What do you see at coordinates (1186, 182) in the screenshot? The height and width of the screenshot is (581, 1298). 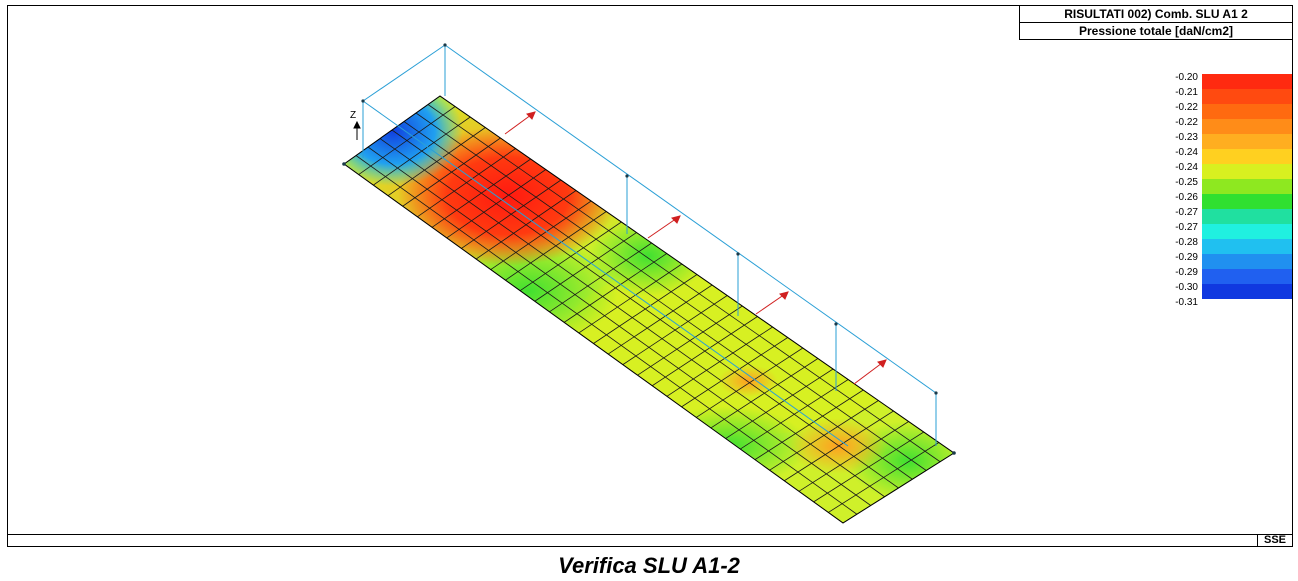 I see `legend-label: -0.25` at bounding box center [1186, 182].